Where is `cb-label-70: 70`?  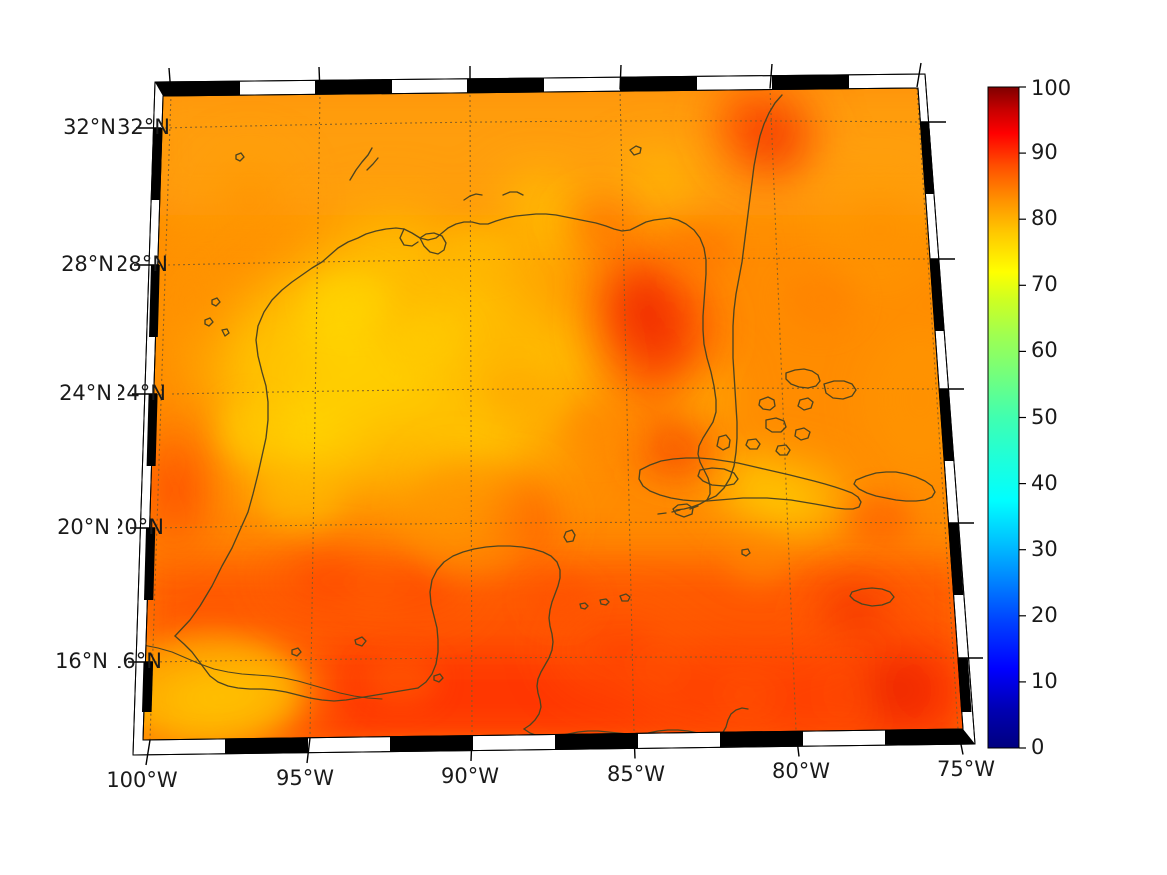 cb-label-70: 70 is located at coordinates (1044, 284).